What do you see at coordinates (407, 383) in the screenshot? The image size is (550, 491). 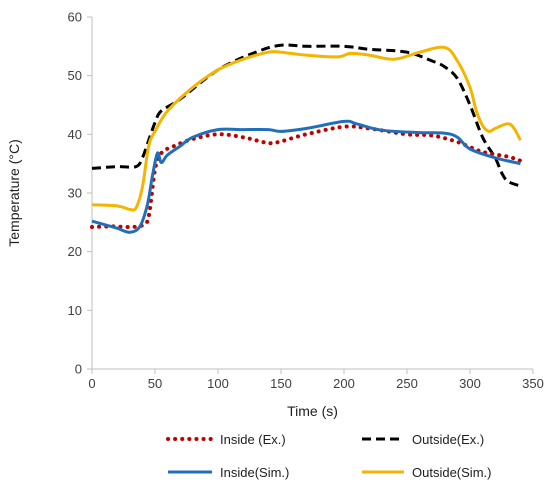 I see `x-tick-label: 250` at bounding box center [407, 383].